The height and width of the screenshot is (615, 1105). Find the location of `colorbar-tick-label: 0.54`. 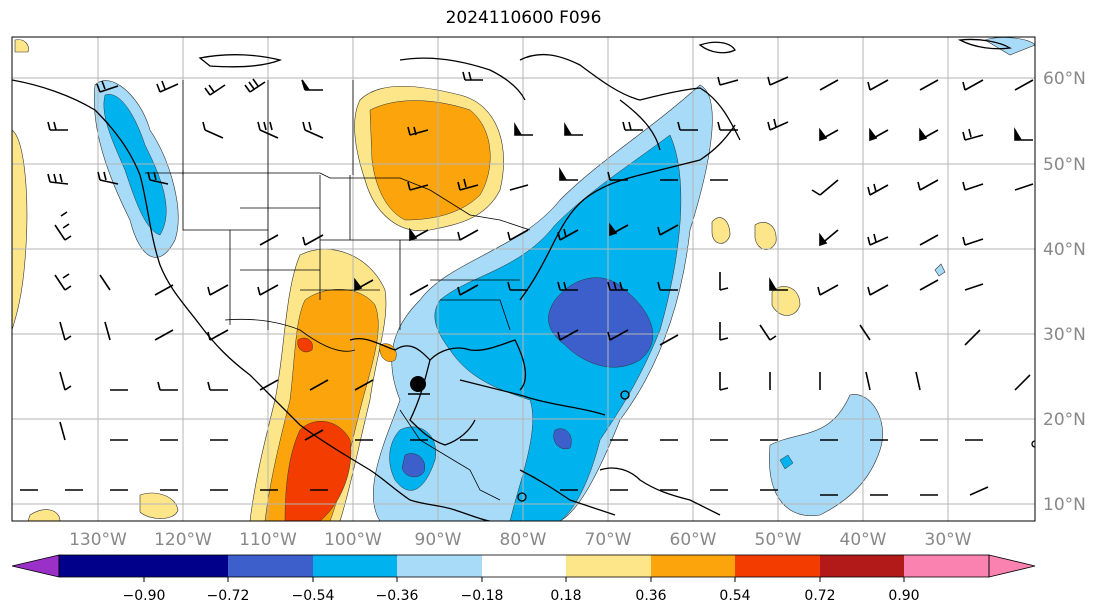

colorbar-tick-label: 0.54 is located at coordinates (734, 596).